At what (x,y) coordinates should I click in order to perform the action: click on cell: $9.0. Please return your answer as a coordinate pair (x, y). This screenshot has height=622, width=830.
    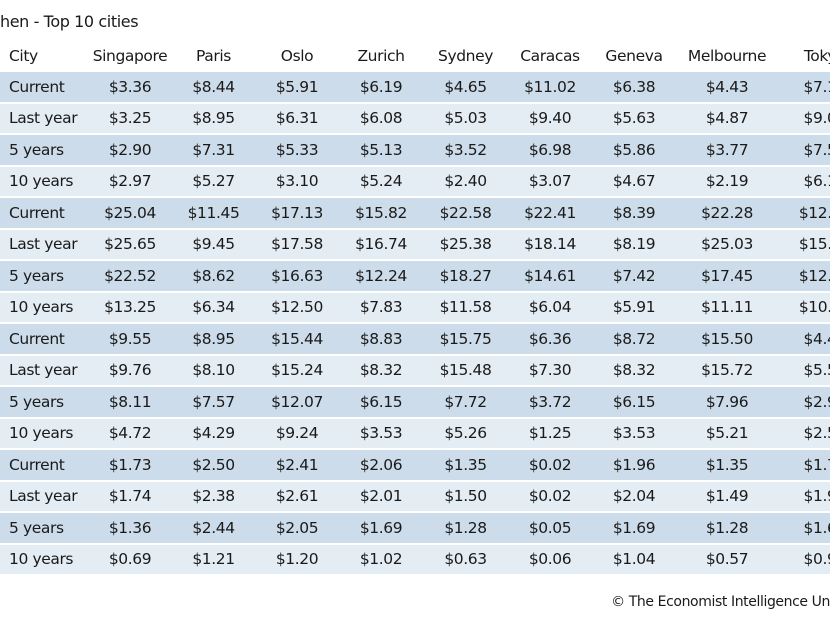
    Looking at the image, I should click on (804, 118).